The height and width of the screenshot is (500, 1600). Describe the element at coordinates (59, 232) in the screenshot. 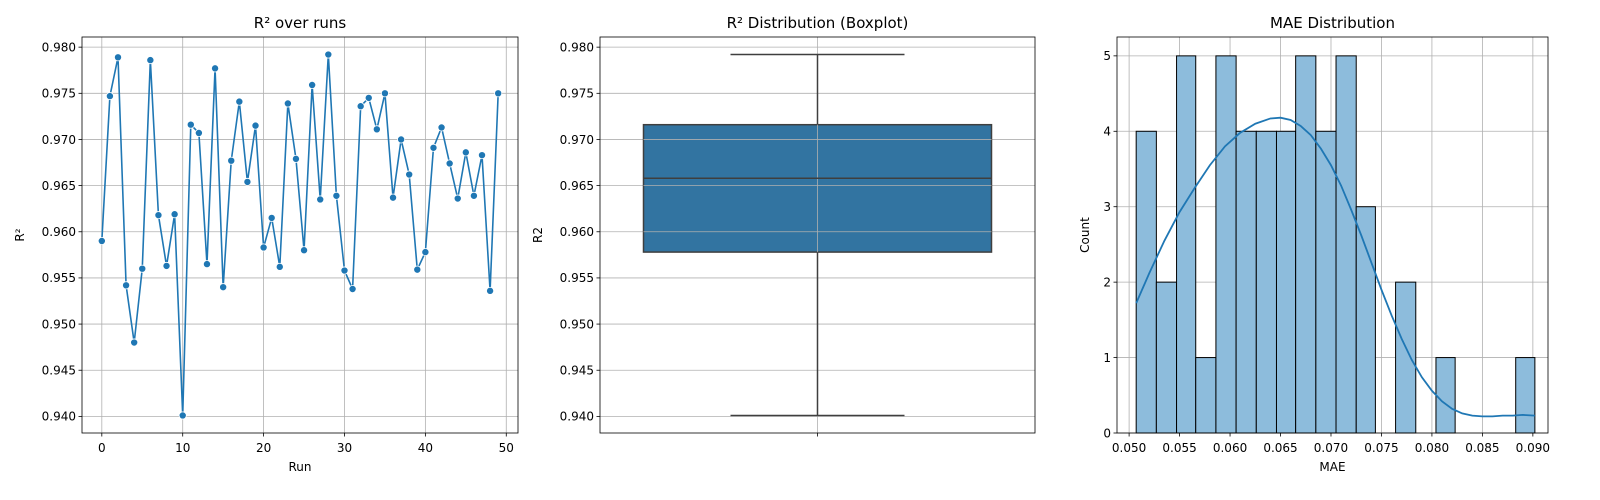

I see `y-tick-label: 0.960` at that location.